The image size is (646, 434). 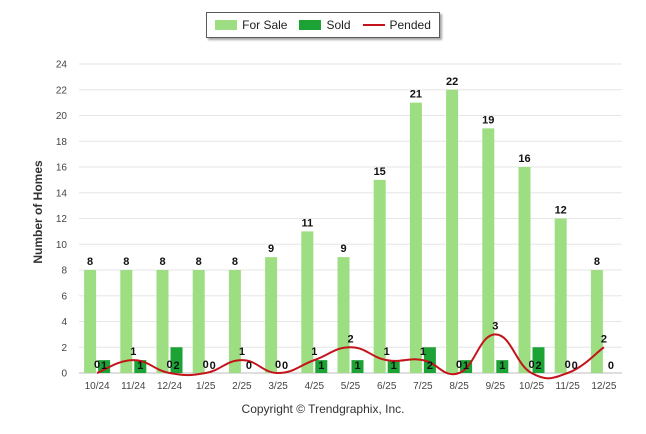 What do you see at coordinates (410, 25) in the screenshot?
I see `legend-label-pended: Pended` at bounding box center [410, 25].